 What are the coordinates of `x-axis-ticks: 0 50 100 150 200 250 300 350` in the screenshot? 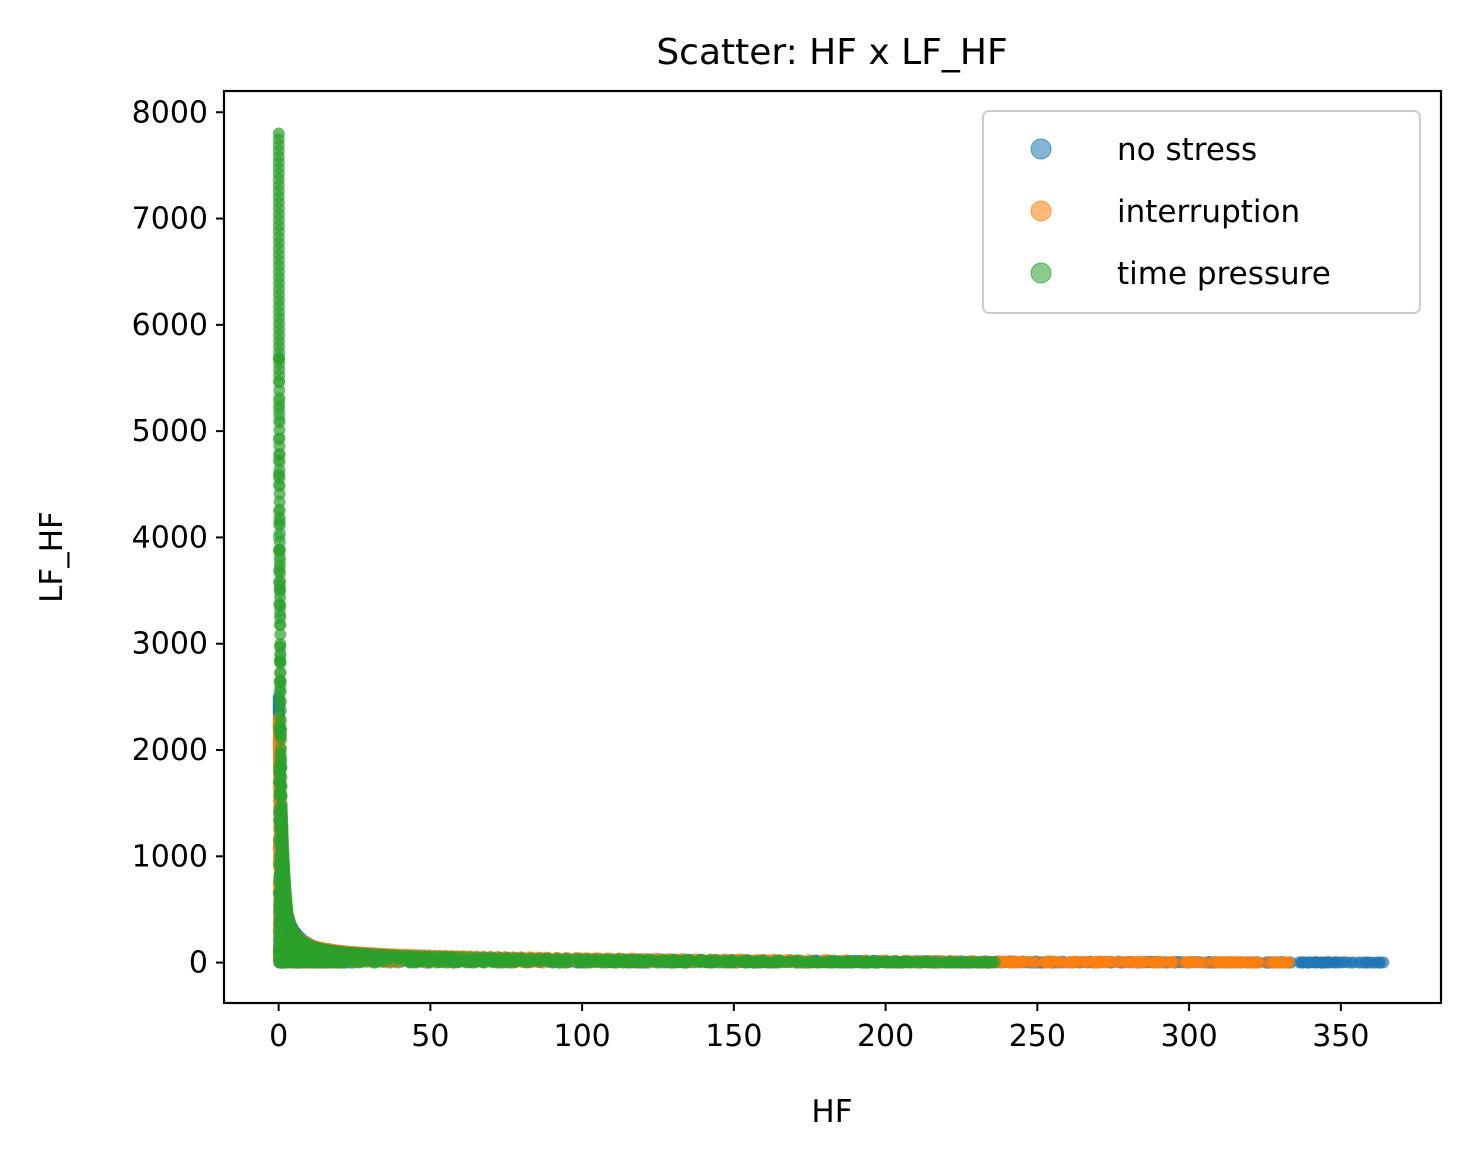 It's located at (819, 1028).